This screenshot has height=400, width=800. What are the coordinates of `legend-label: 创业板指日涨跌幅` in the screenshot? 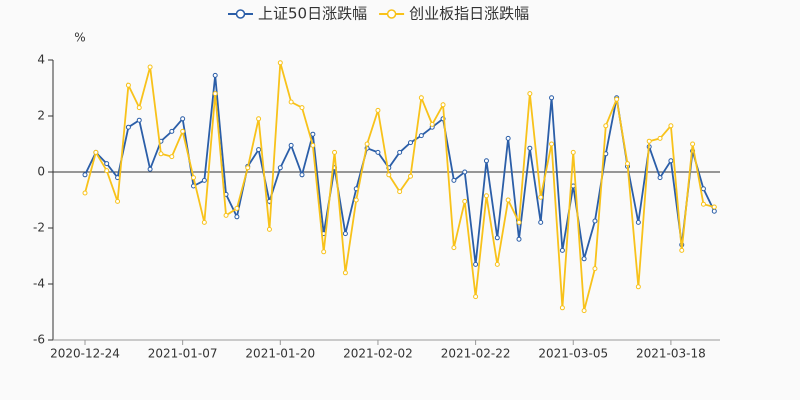 It's located at (469, 14).